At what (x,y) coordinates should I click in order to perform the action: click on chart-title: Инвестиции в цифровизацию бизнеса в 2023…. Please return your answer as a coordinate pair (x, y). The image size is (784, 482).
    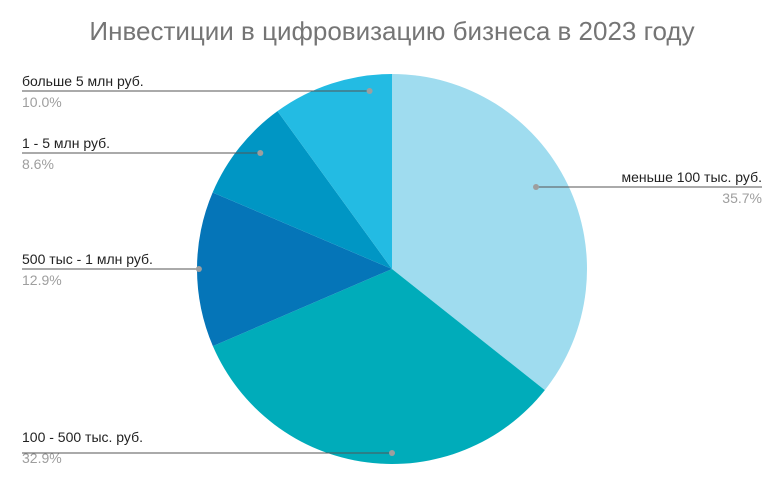
    Looking at the image, I should click on (391, 31).